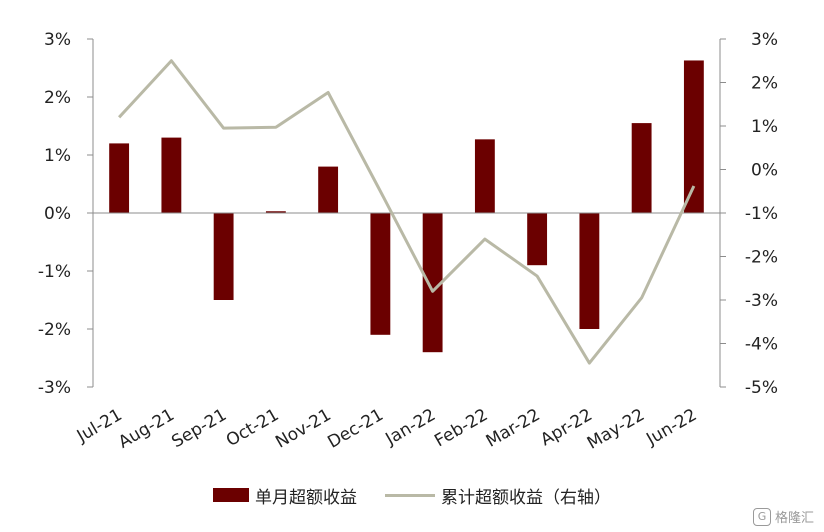 The width and height of the screenshot is (824, 532). Describe the element at coordinates (54, 330) in the screenshot. I see `left-axis-tick-label: -2%` at that location.